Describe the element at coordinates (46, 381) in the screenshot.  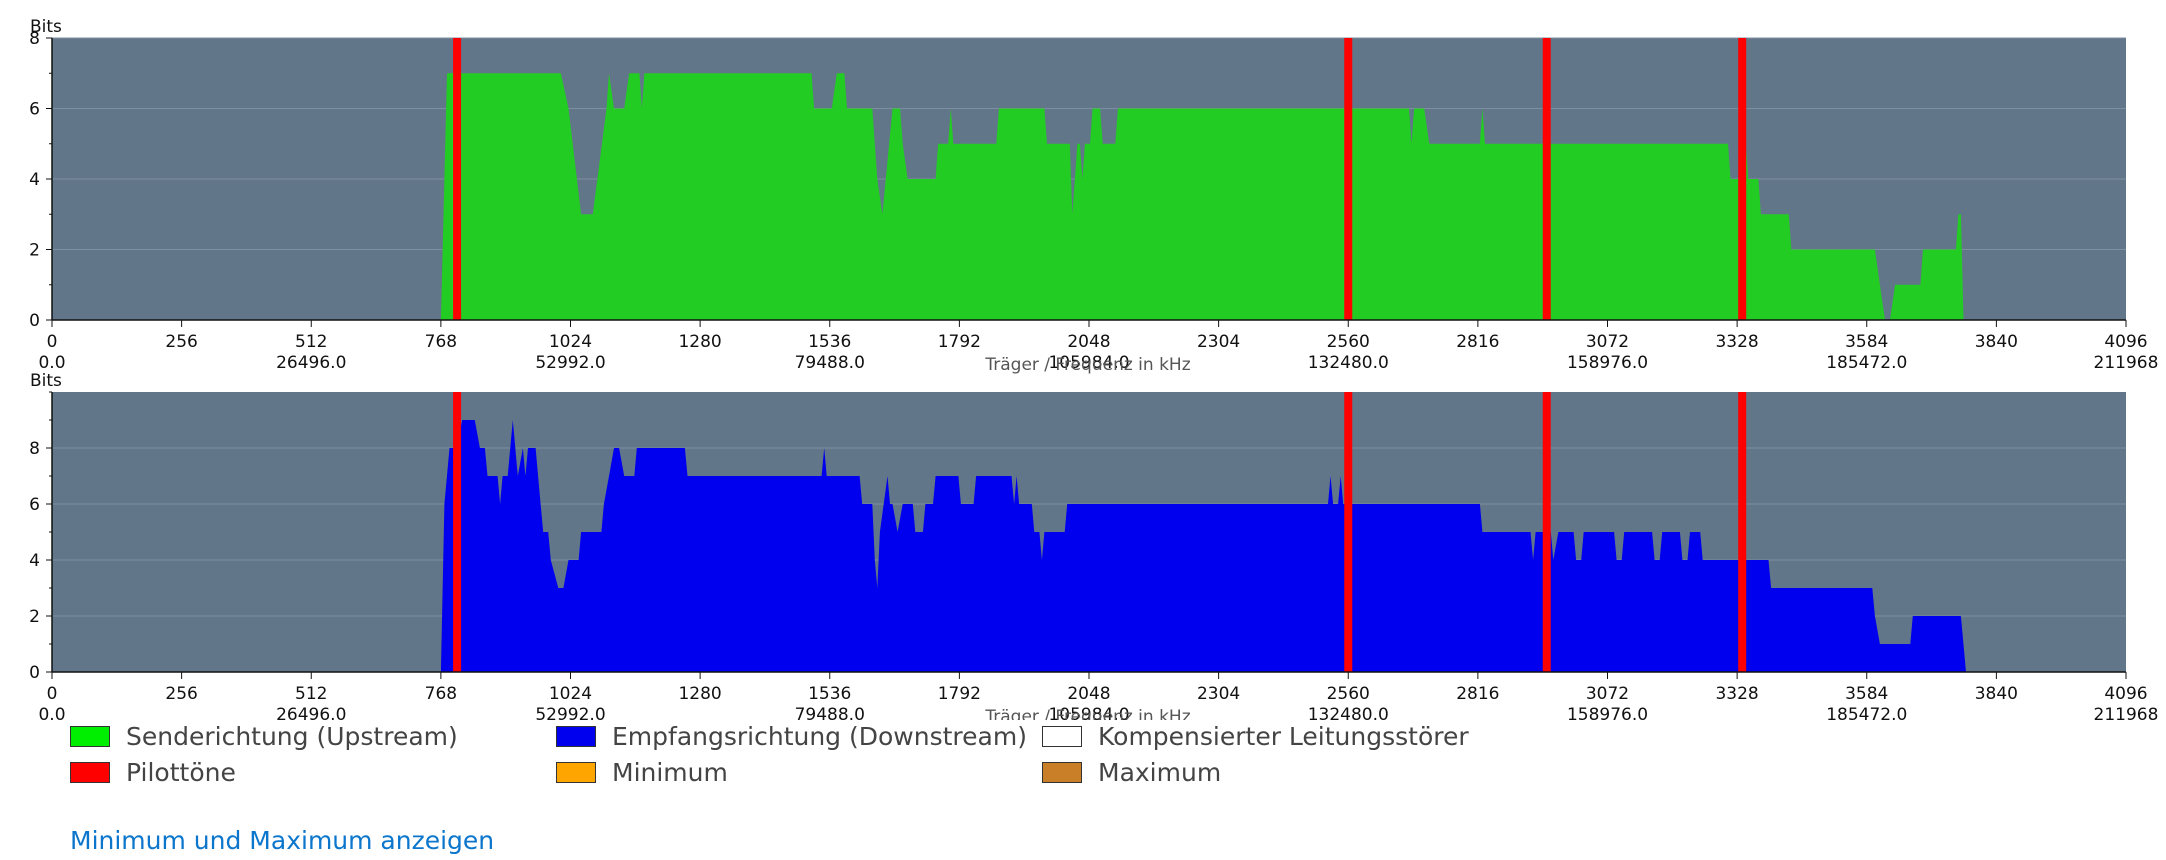
I see `downstream-y-axis-label: Bits` at that location.